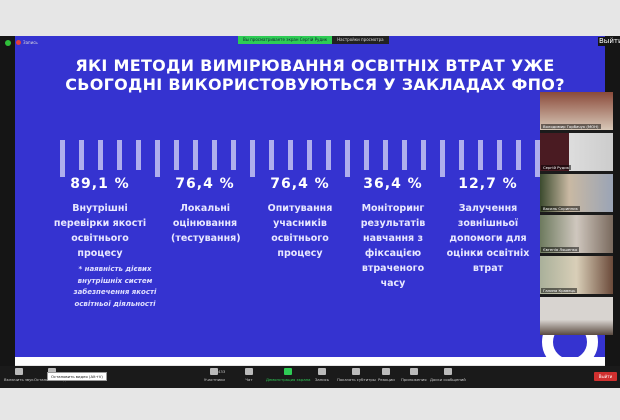  Describe the element at coordinates (285, 40) in the screenshot. I see `viewing-text: Вы просматриваете экран Сергій Рудик` at that location.